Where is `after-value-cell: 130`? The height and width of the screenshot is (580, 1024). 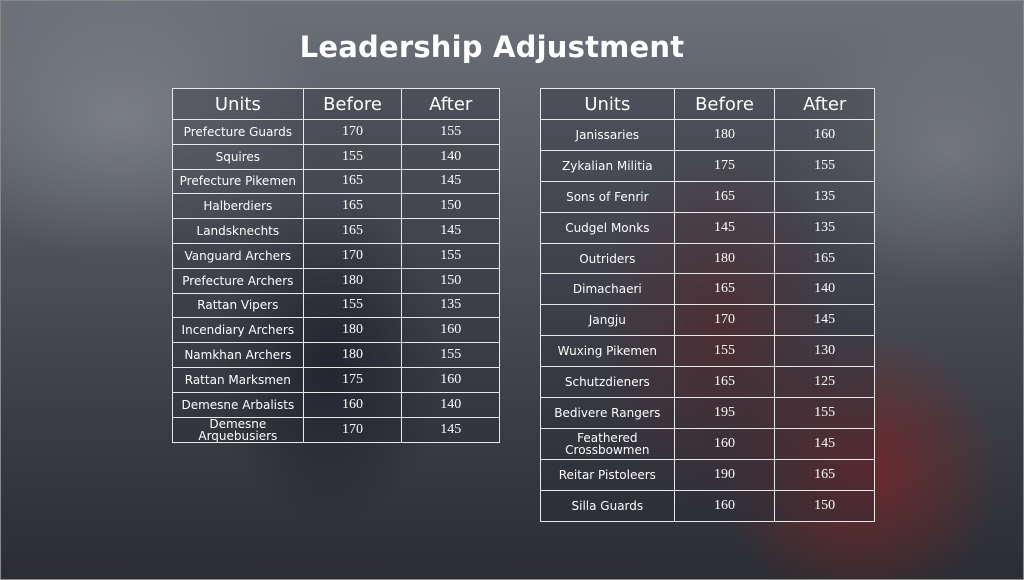 after-value-cell: 130 is located at coordinates (824, 351).